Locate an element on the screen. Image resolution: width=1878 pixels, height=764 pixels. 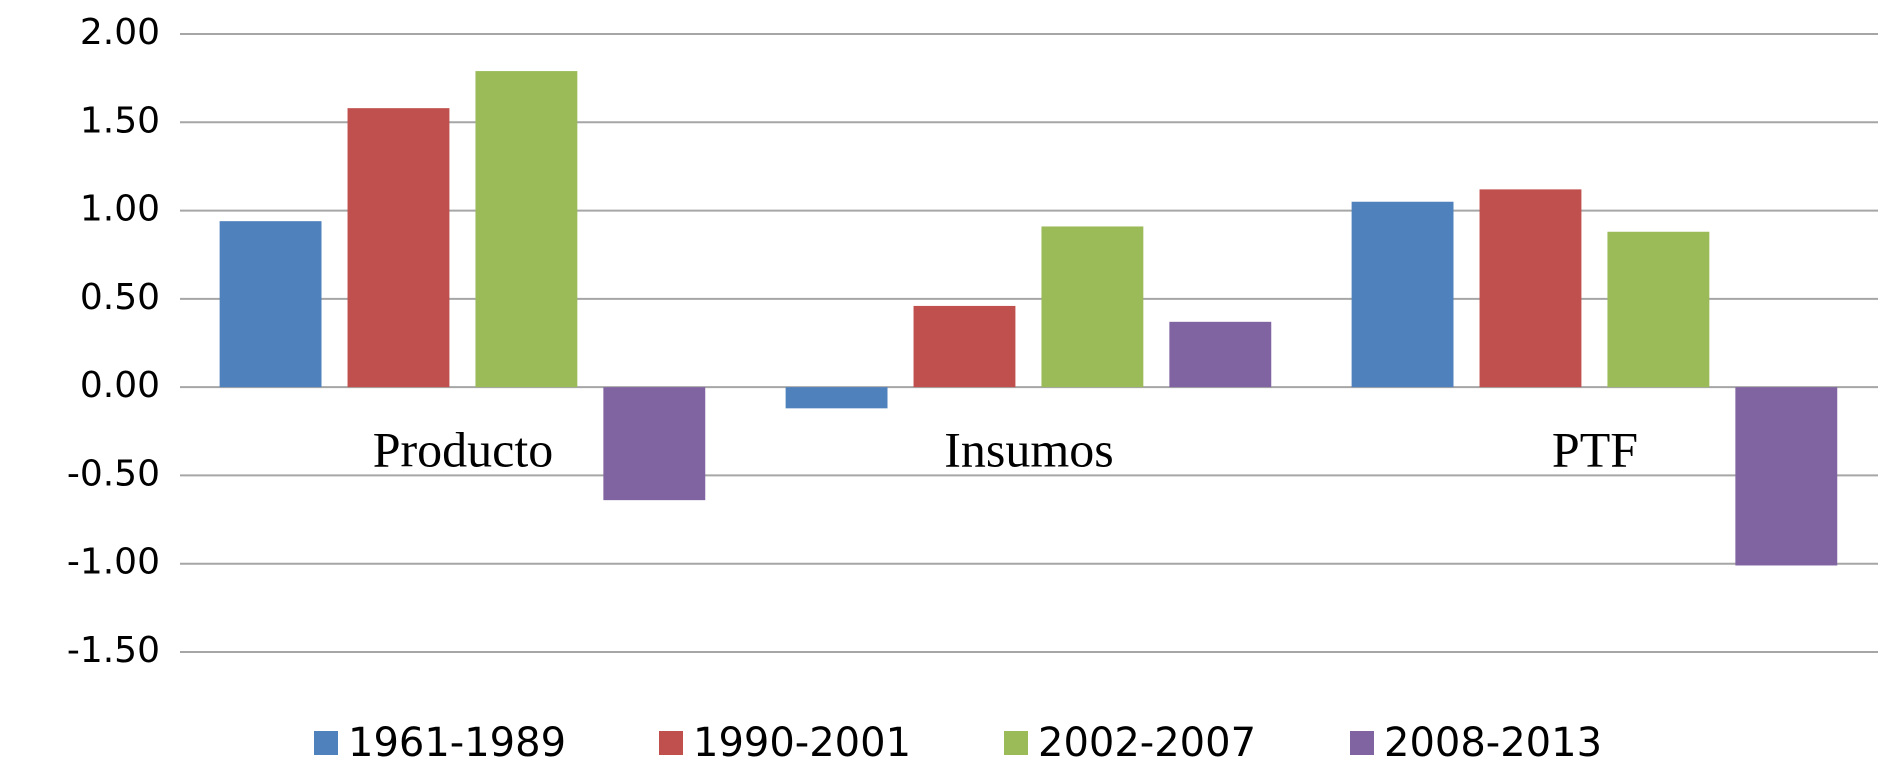
y-tick-label: -0.50 is located at coordinates (113, 473).